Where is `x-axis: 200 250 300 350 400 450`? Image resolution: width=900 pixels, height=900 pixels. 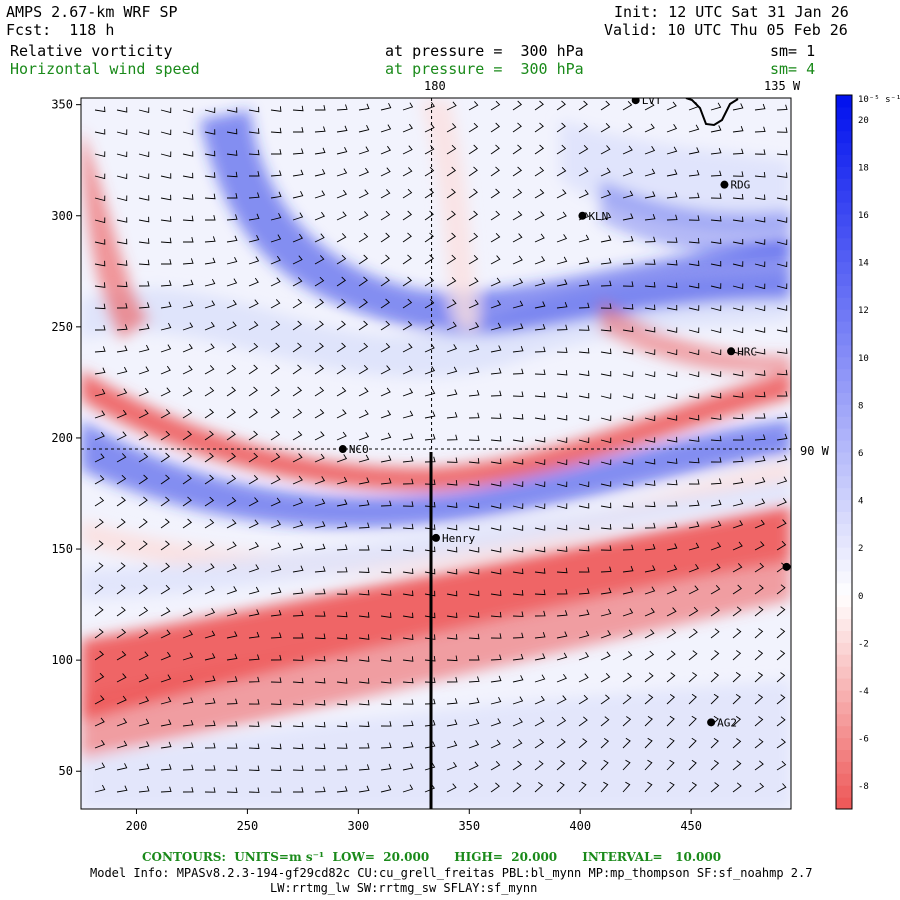 x-axis: 200 250 300 350 400 450 is located at coordinates (414, 821).